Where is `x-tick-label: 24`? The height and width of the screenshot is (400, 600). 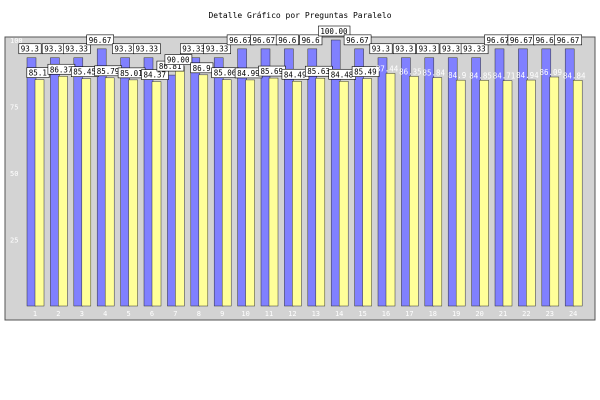
x-tick-label: 24 is located at coordinates (573, 314).